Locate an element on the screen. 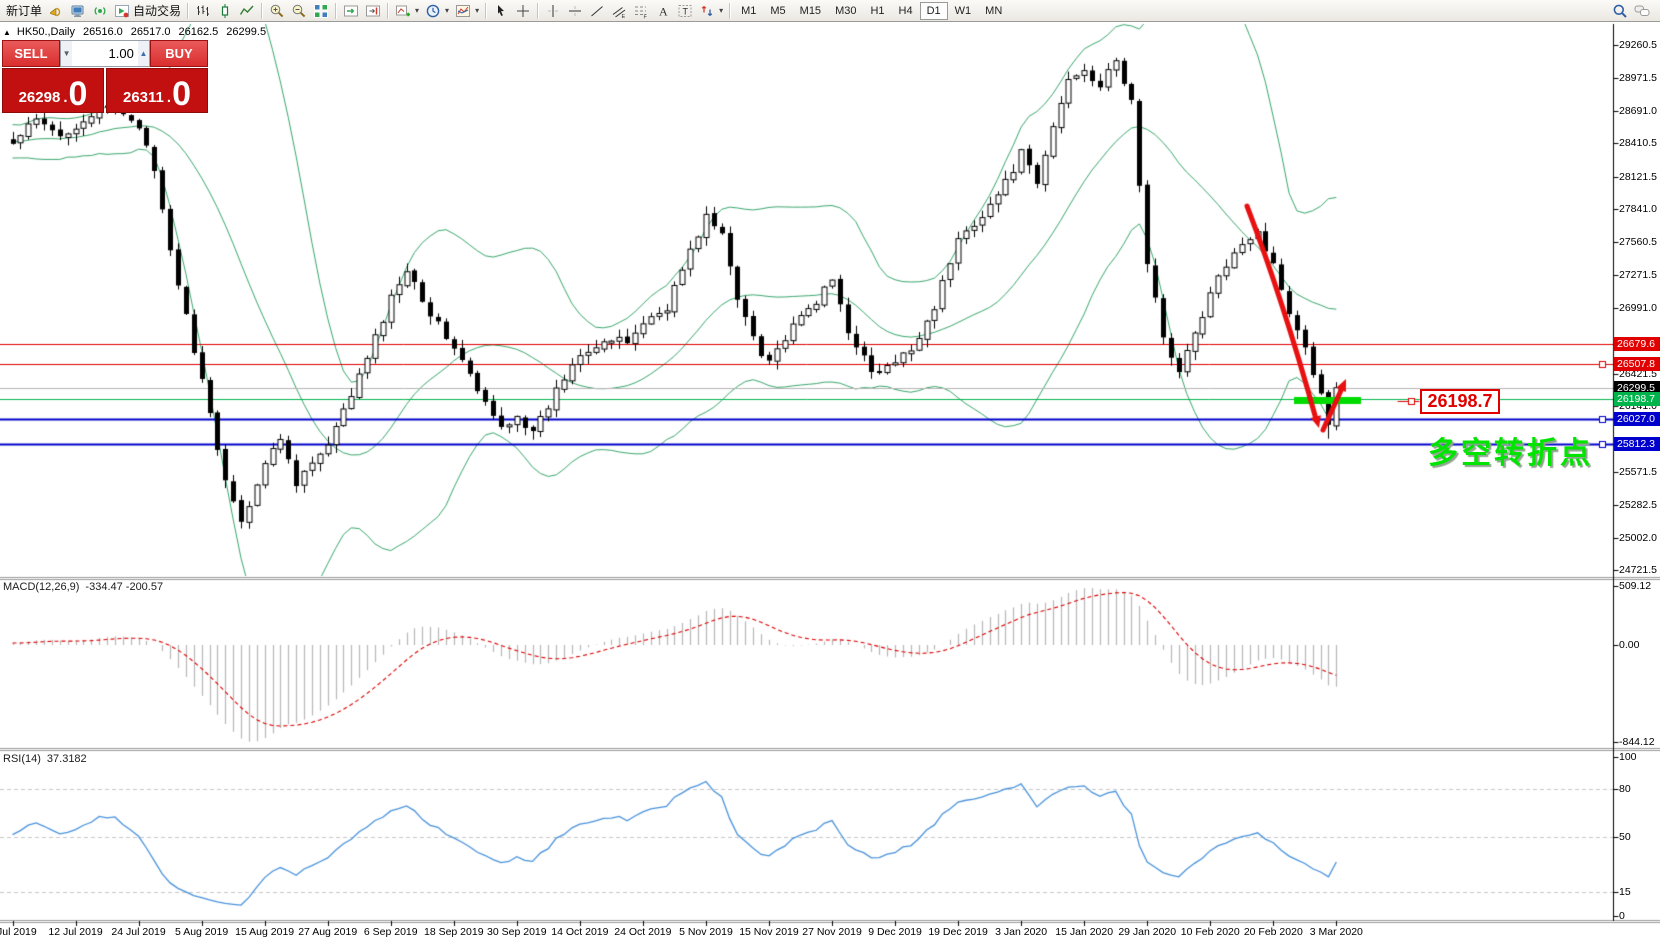 This screenshot has width=1660, height=940. candlestick-chart-button is located at coordinates (225, 11).